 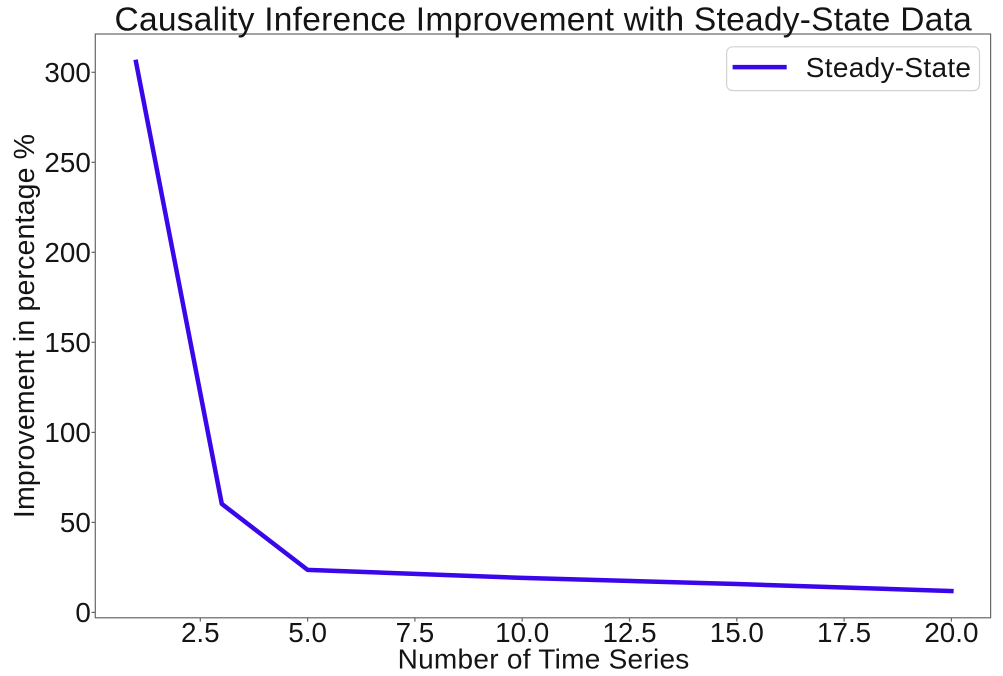 I want to click on svg-text: 100, so click(x=67, y=432).